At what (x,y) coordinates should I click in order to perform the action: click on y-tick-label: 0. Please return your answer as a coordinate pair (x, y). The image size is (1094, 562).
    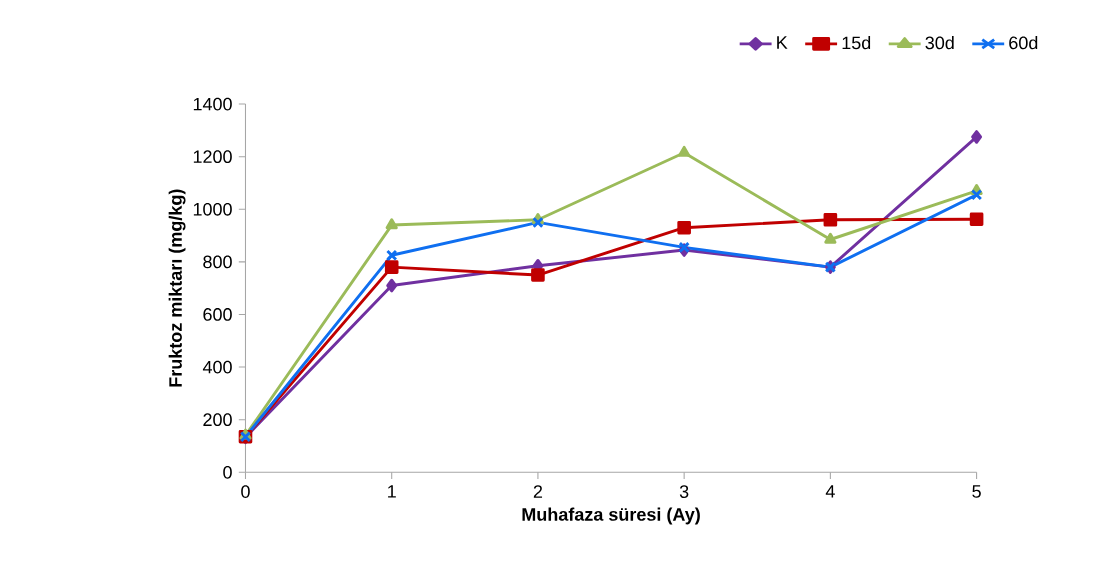
    Looking at the image, I should click on (227, 472).